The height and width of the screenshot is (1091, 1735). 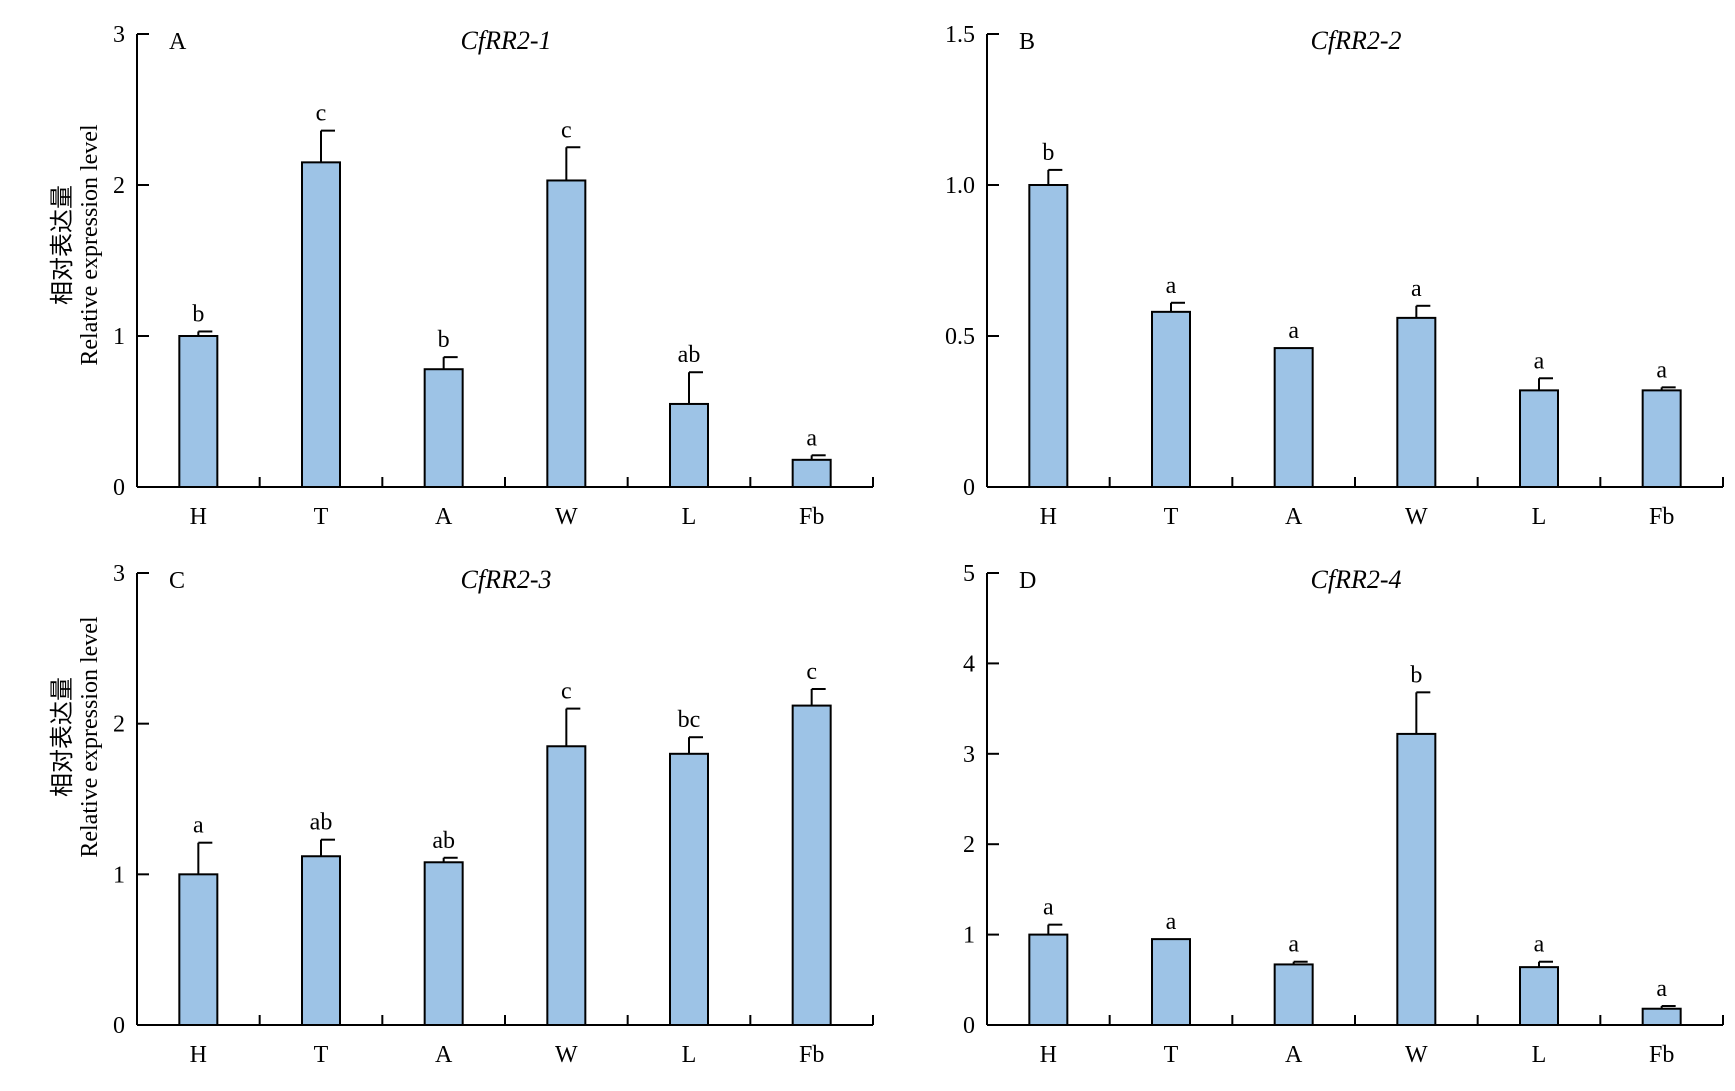 I want to click on chart-title: CfRR2-2, so click(x=1356, y=40).